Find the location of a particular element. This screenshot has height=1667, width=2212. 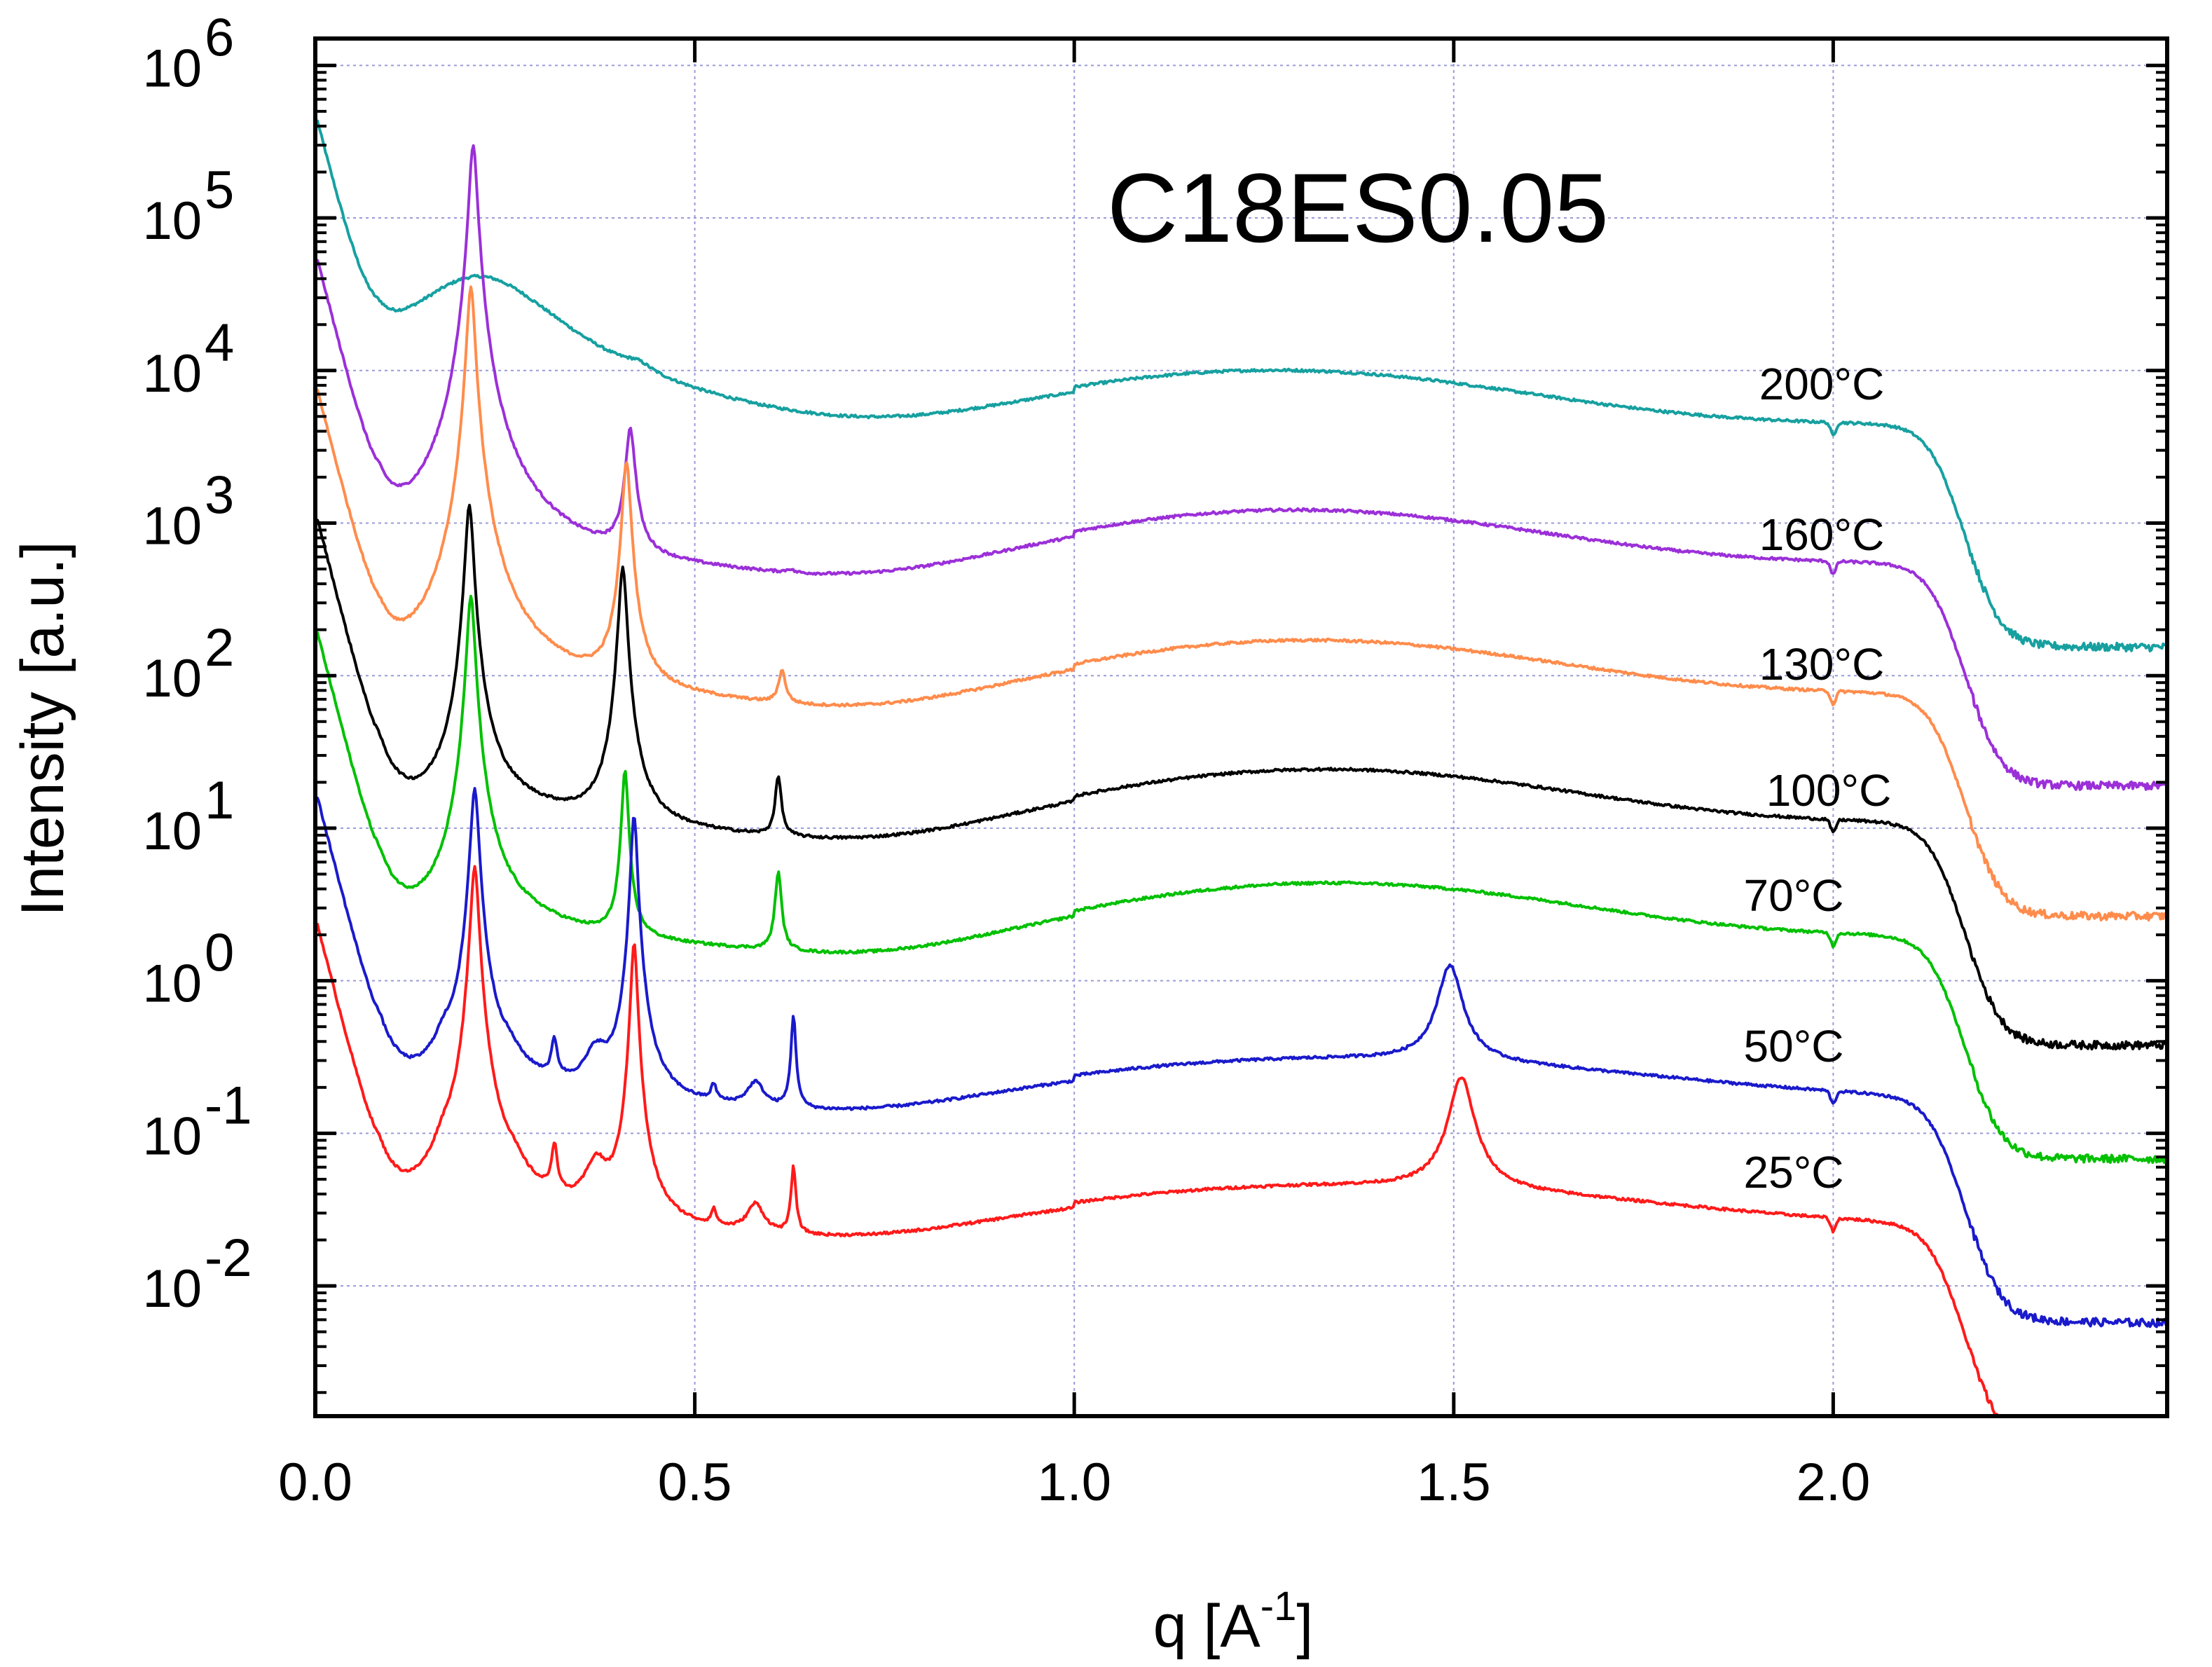

series-label: 200°C is located at coordinates (1822, 384).